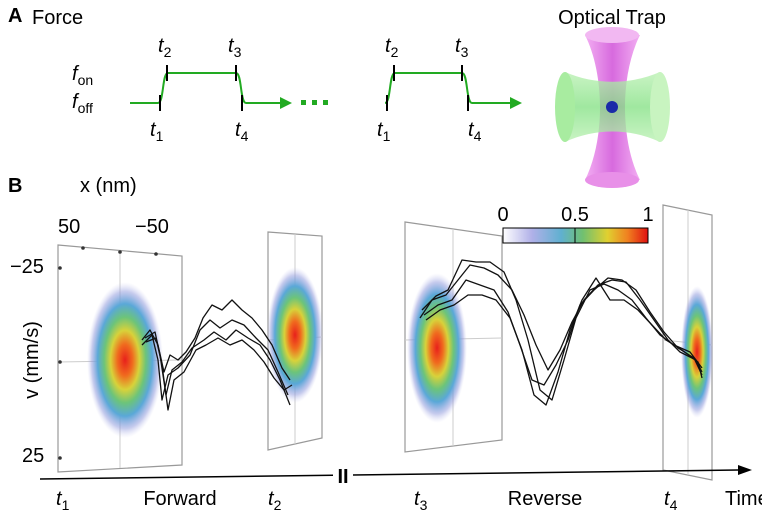  I want to click on time-ticks, so click(314, 88).